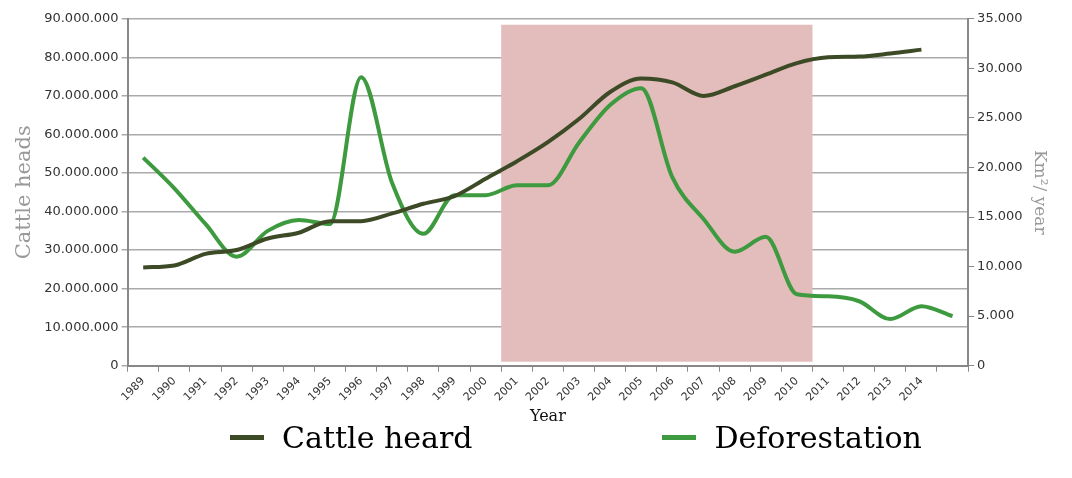 This screenshot has width=1072, height=478. Describe the element at coordinates (81, 95) in the screenshot. I see `y-tick-label: 70.000.000` at that location.